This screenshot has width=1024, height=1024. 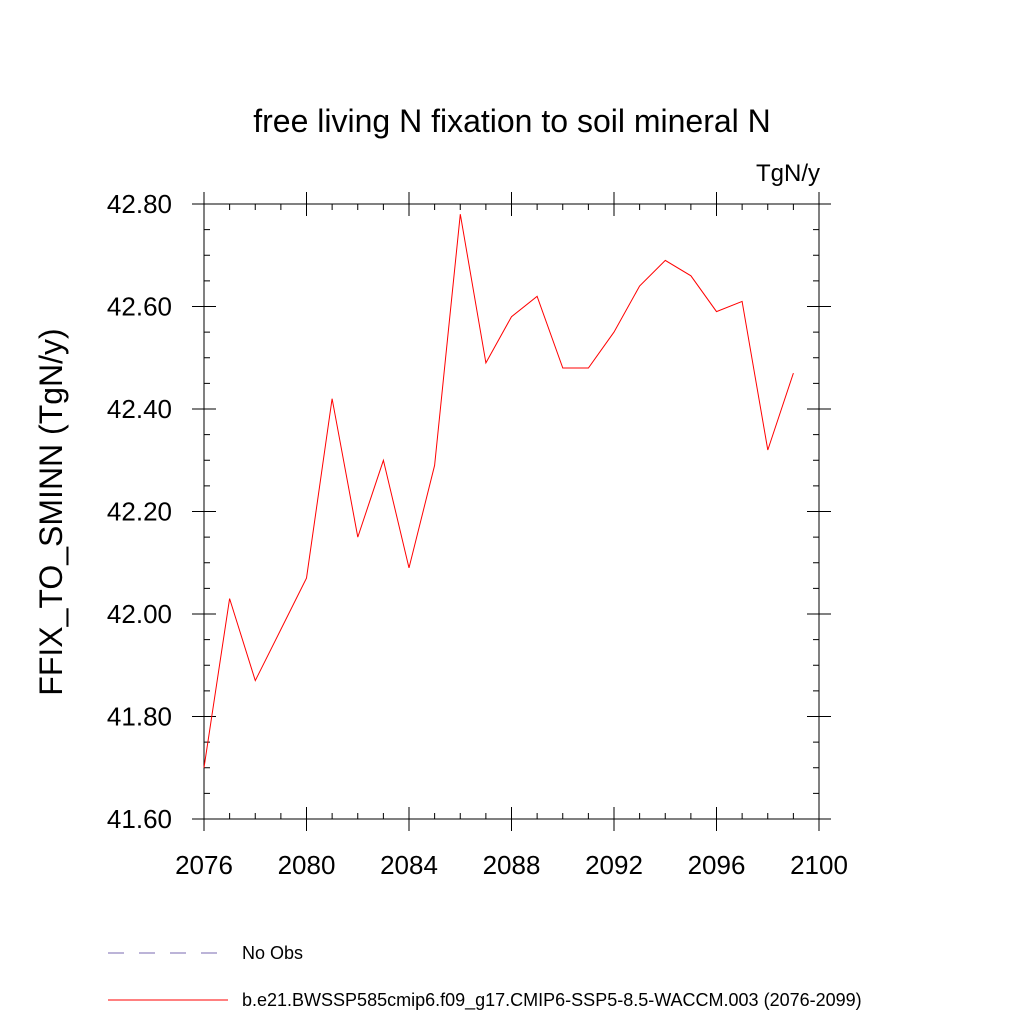 What do you see at coordinates (788, 173) in the screenshot?
I see `units-label: TgN/y` at bounding box center [788, 173].